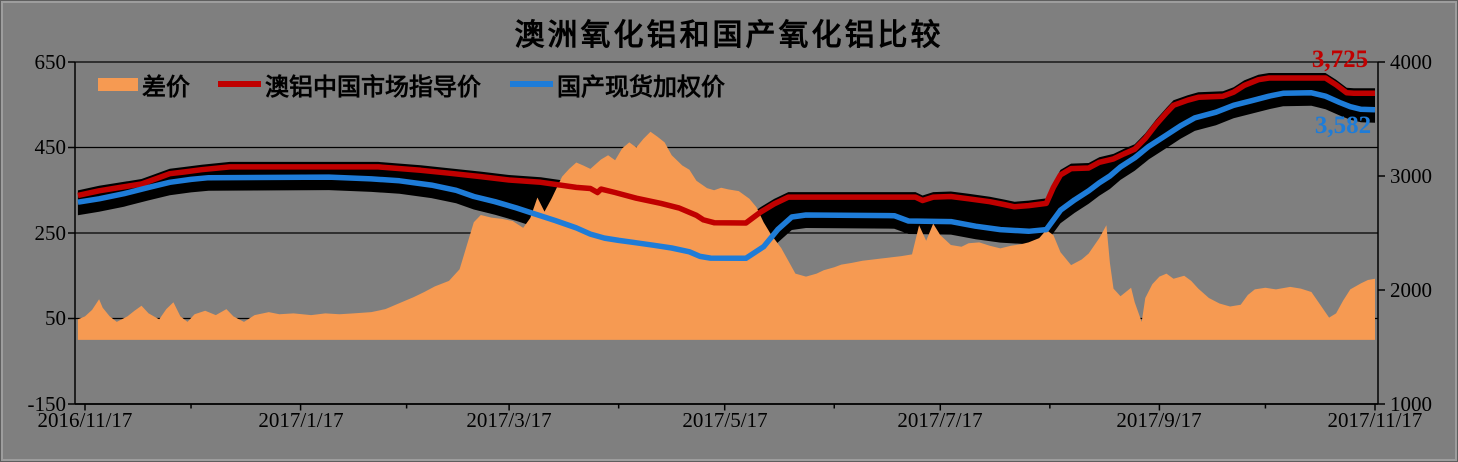 This screenshot has width=1458, height=462. I want to click on x-tick-label: 2017/3/17, so click(509, 420).